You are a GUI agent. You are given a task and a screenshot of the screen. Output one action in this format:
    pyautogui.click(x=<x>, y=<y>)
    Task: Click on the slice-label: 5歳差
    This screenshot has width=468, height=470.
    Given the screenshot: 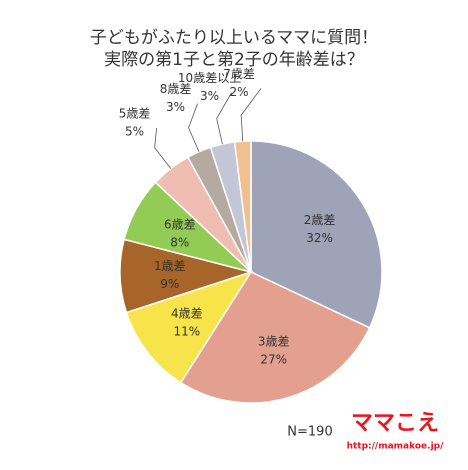 What is the action you would take?
    pyautogui.click(x=135, y=113)
    